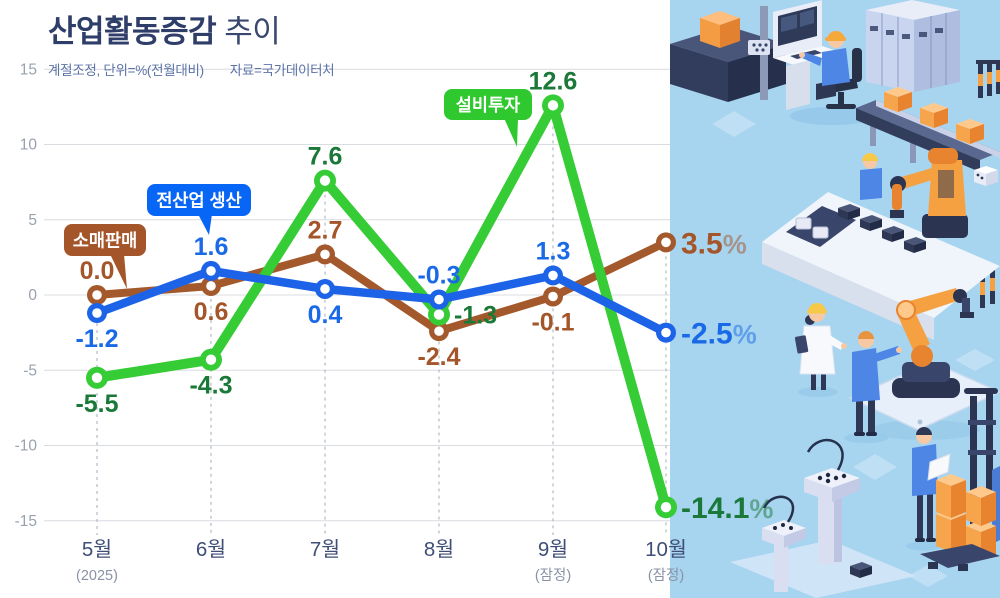 This screenshot has width=1000, height=598. I want to click on dice-box, so click(986, 176).